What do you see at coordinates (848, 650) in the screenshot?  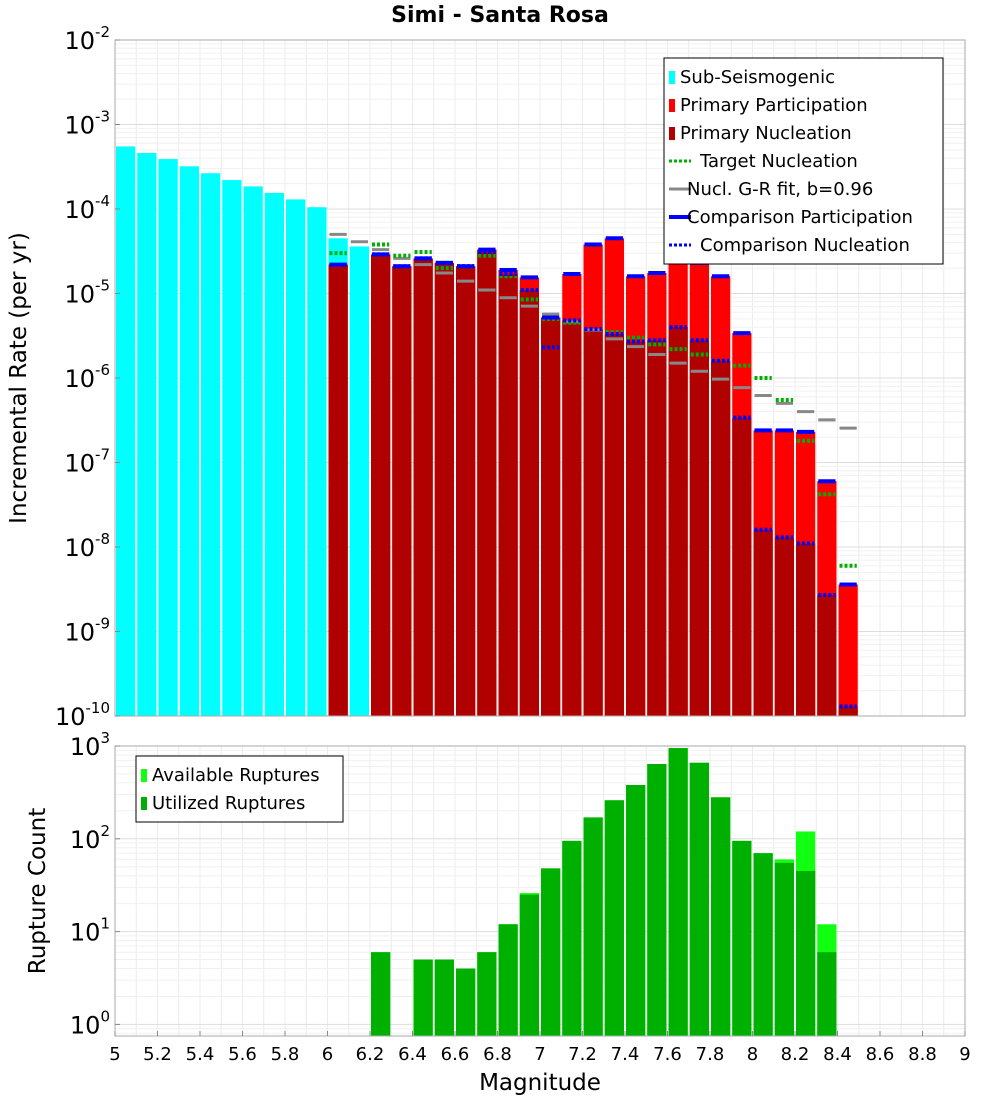 I see `primary-participation-bar` at bounding box center [848, 650].